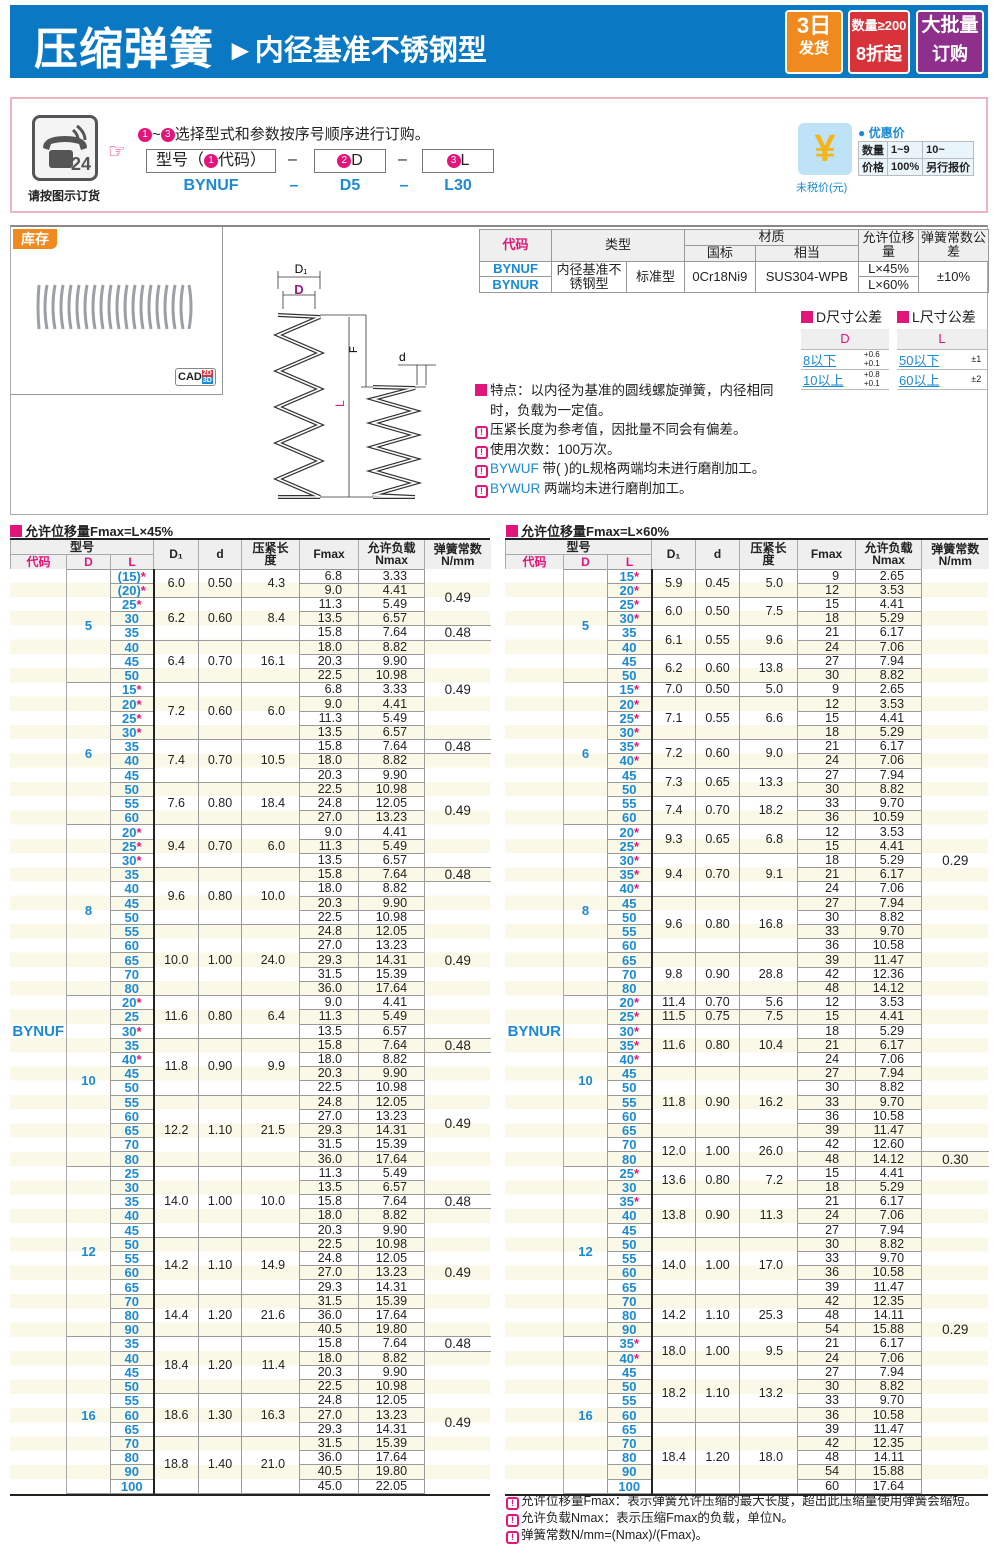  What do you see at coordinates (827, 761) in the screenshot?
I see `fmax-cell: 24` at bounding box center [827, 761].